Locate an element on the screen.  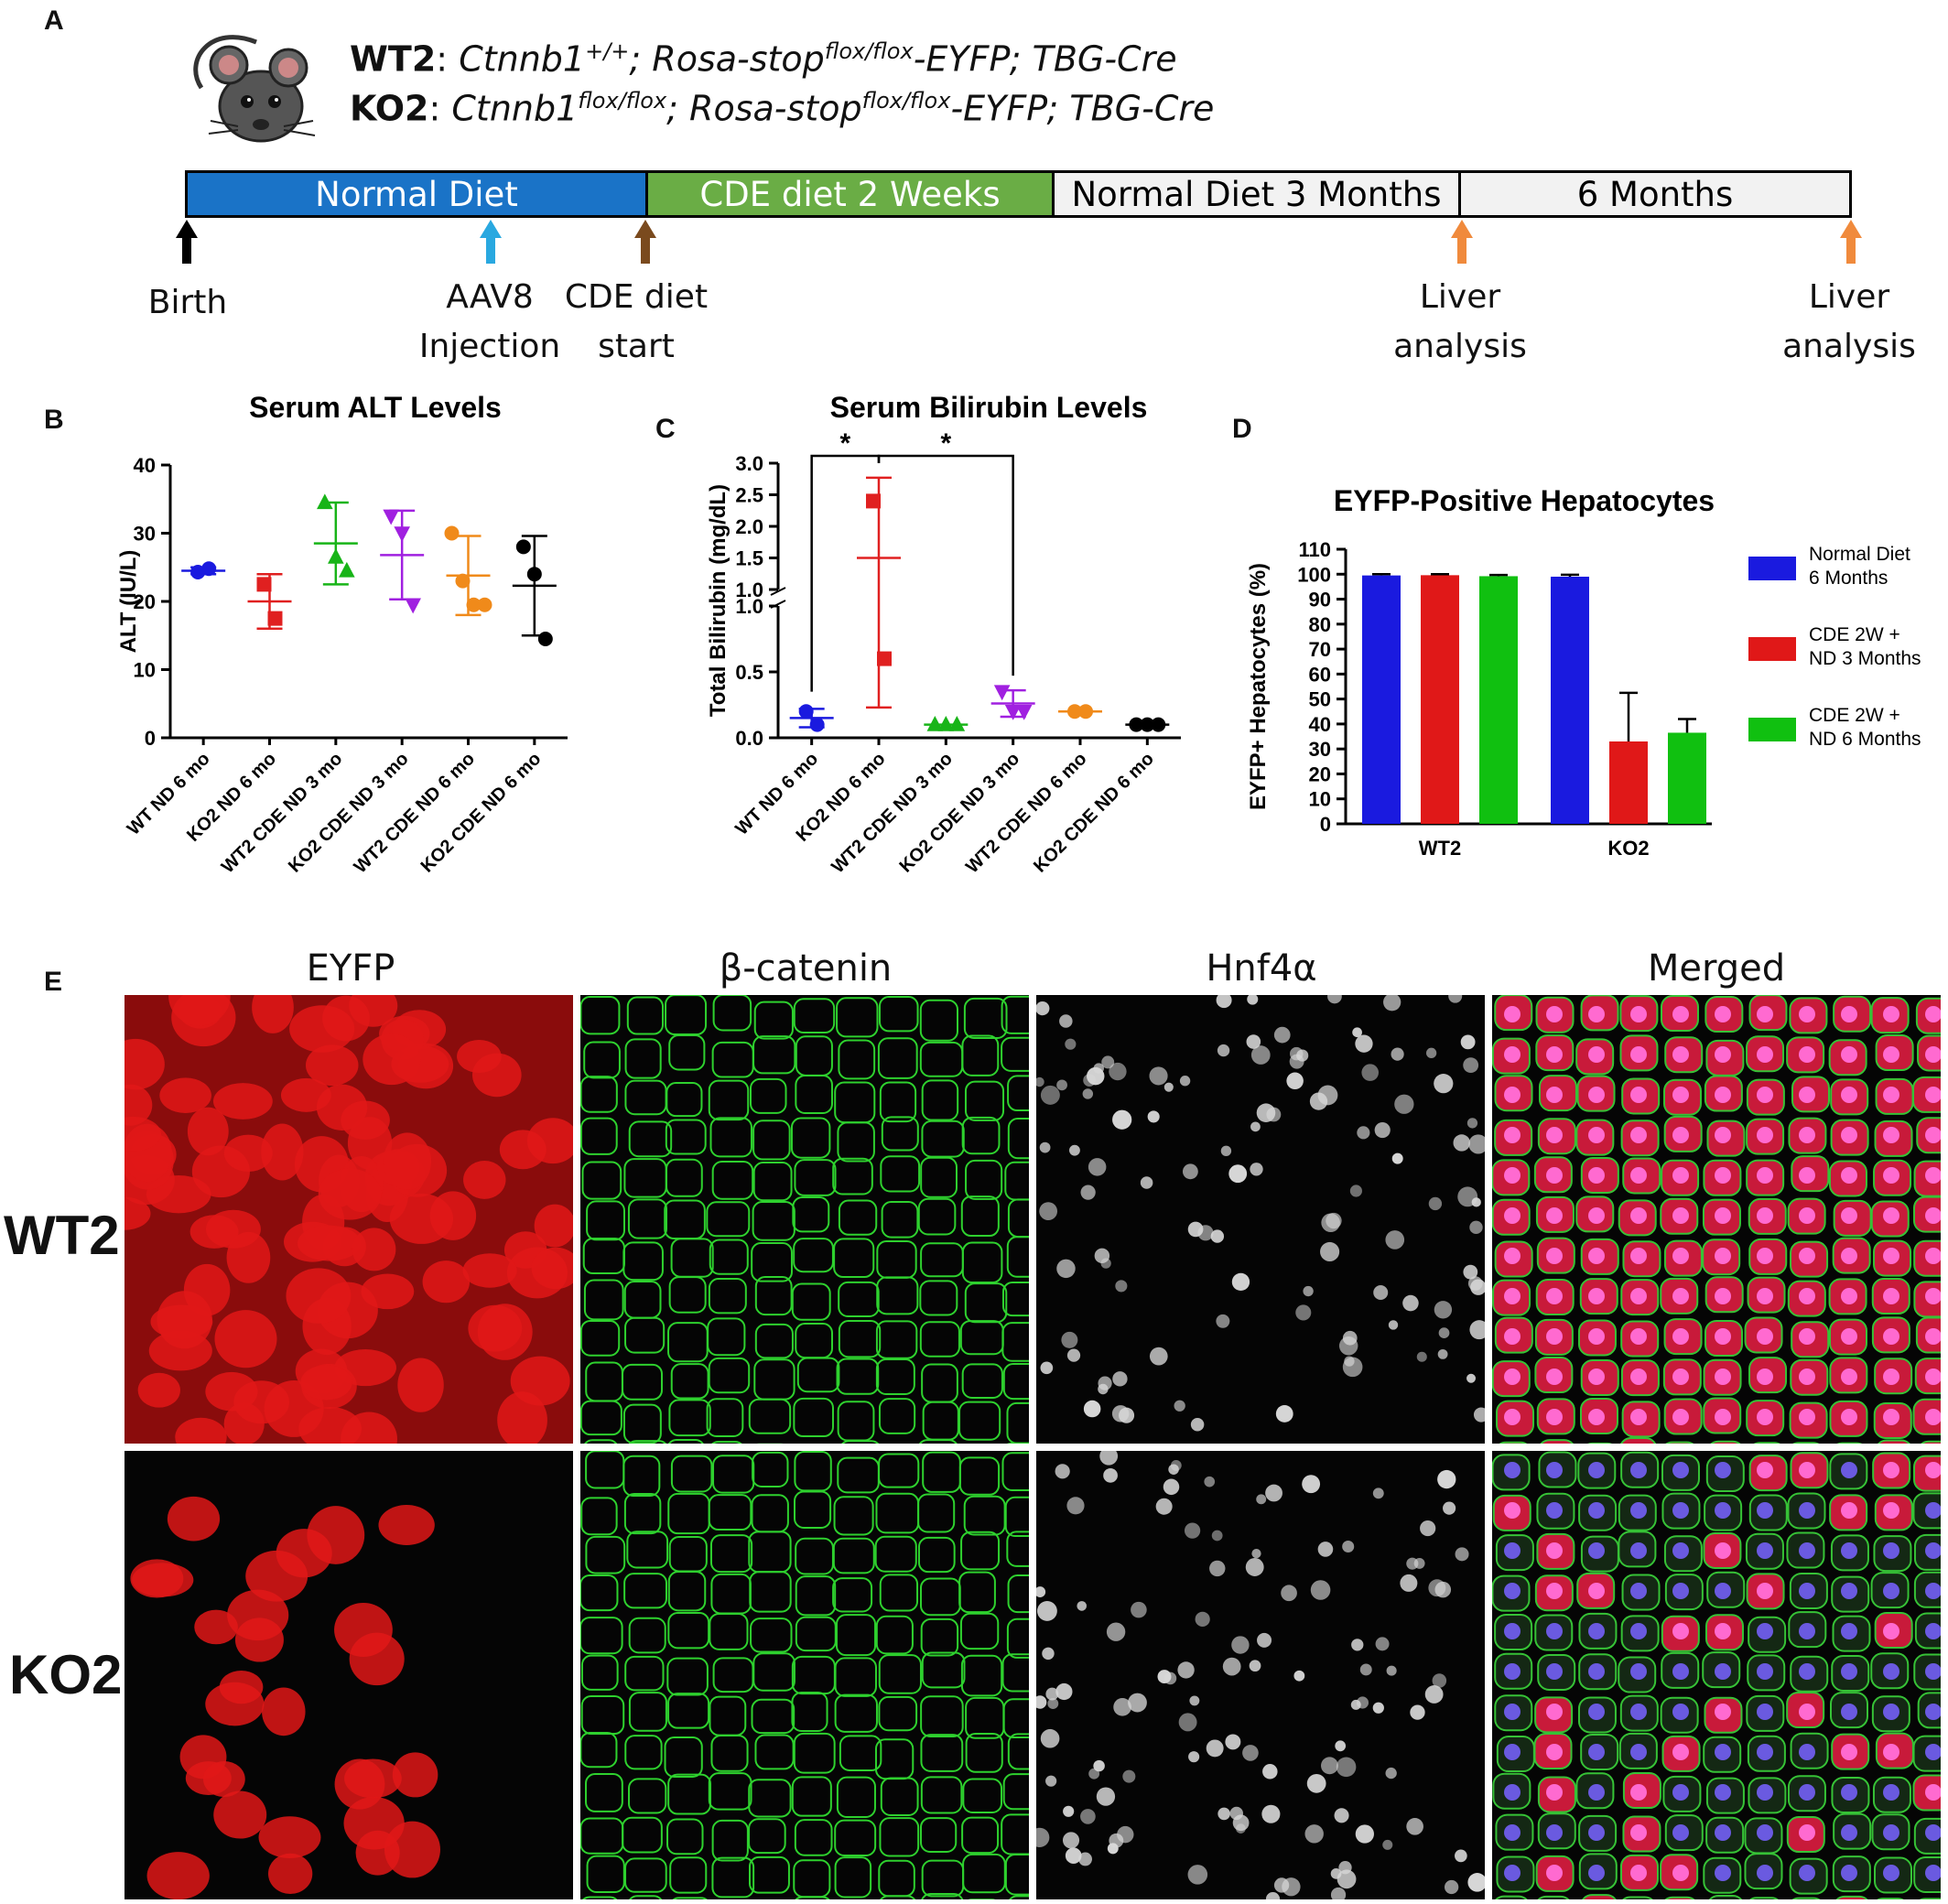
column-title-beta-catenin: β-catenin is located at coordinates (806, 968).